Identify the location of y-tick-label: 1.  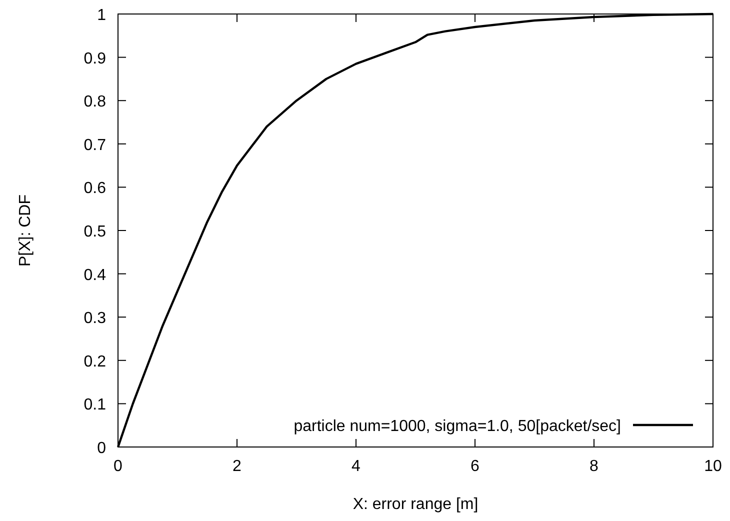
(101, 15).